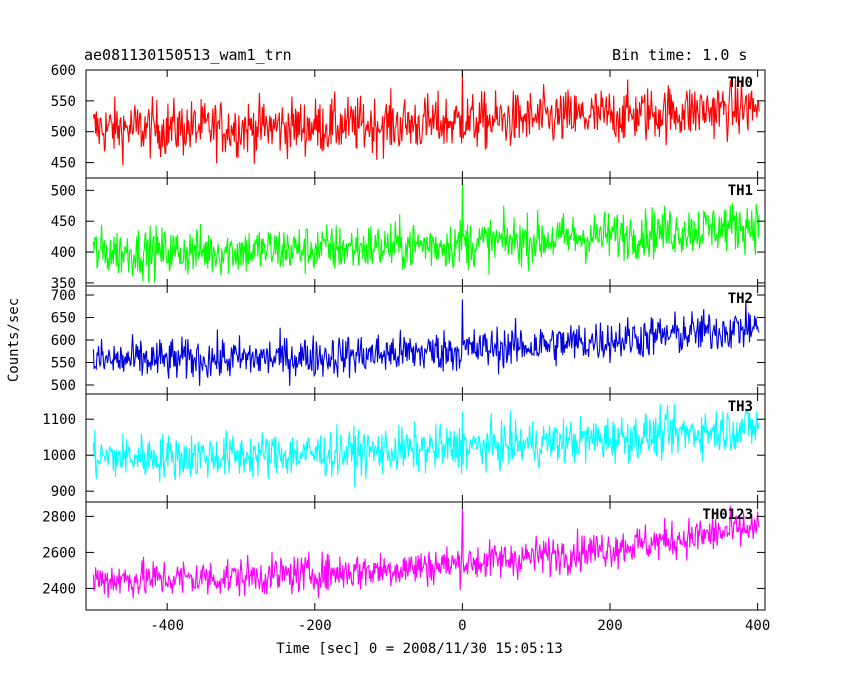  What do you see at coordinates (462, 626) in the screenshot?
I see `x-tick-label: 0` at bounding box center [462, 626].